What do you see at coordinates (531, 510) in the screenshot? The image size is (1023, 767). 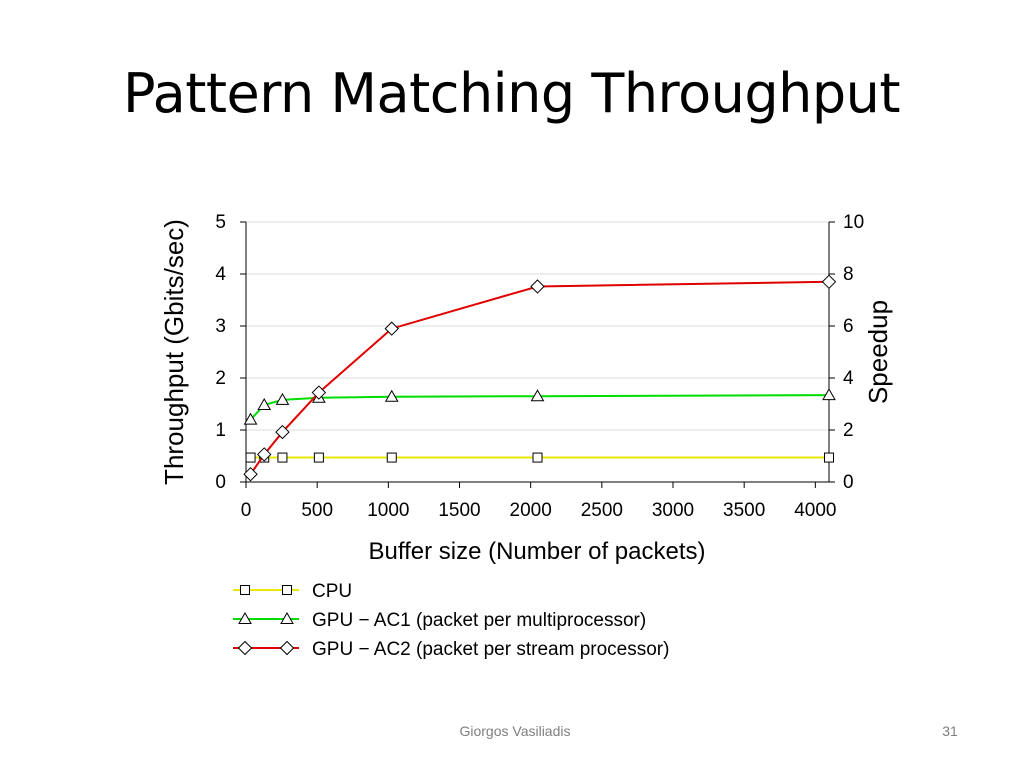 I see `x-tick-label: 2000` at bounding box center [531, 510].